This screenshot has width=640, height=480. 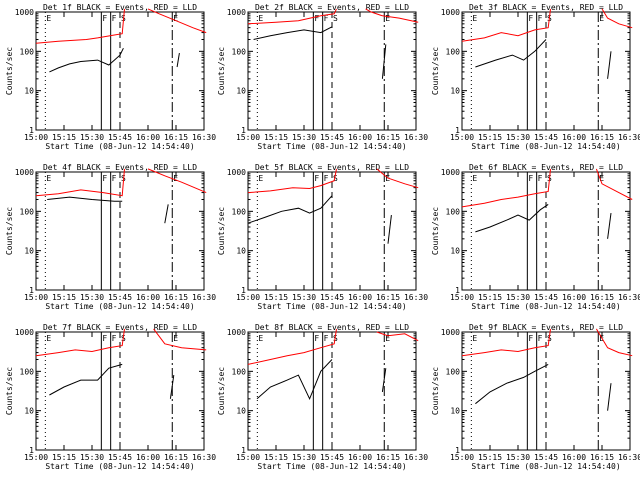 I want to click on panel-title: Det 1f BLACK = Events, RED = LLD, so click(x=120, y=7).